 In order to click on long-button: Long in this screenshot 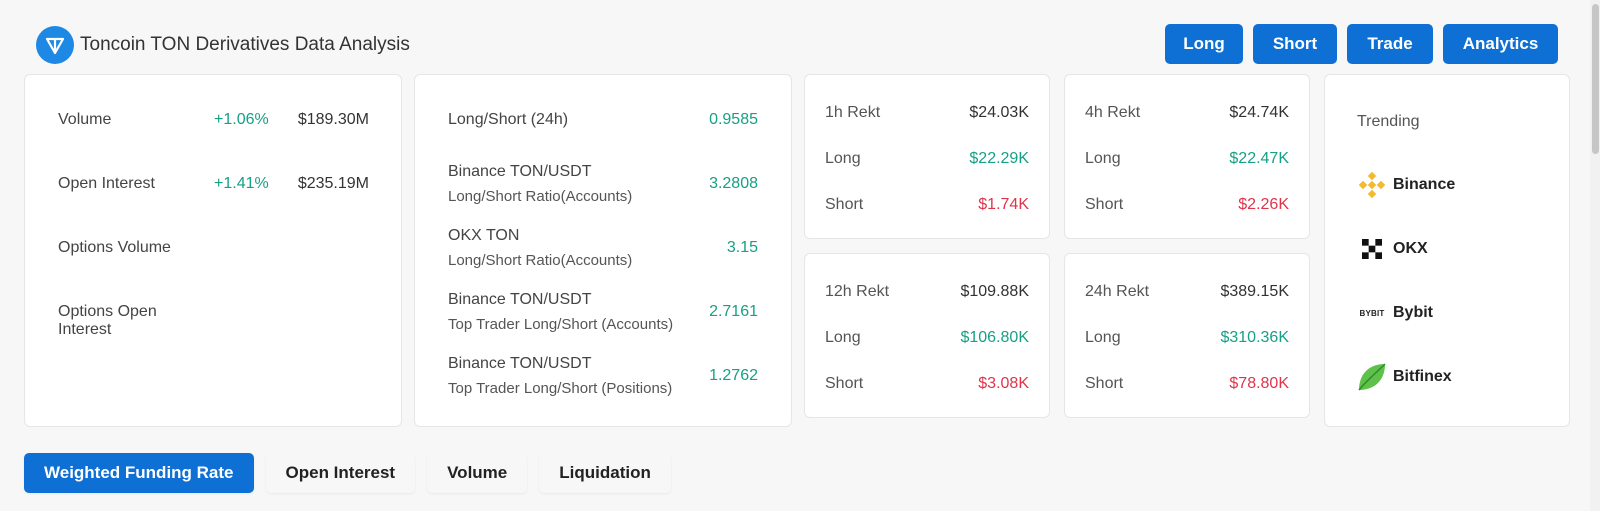, I will do `click(1204, 44)`.